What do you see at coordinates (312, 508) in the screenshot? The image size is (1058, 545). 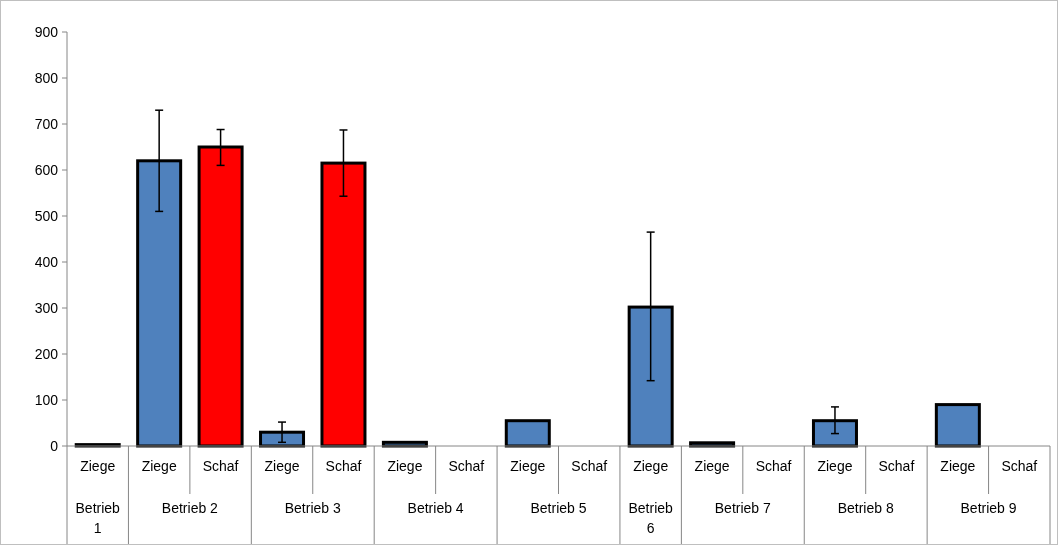 I see `text: Betrieb 3` at bounding box center [312, 508].